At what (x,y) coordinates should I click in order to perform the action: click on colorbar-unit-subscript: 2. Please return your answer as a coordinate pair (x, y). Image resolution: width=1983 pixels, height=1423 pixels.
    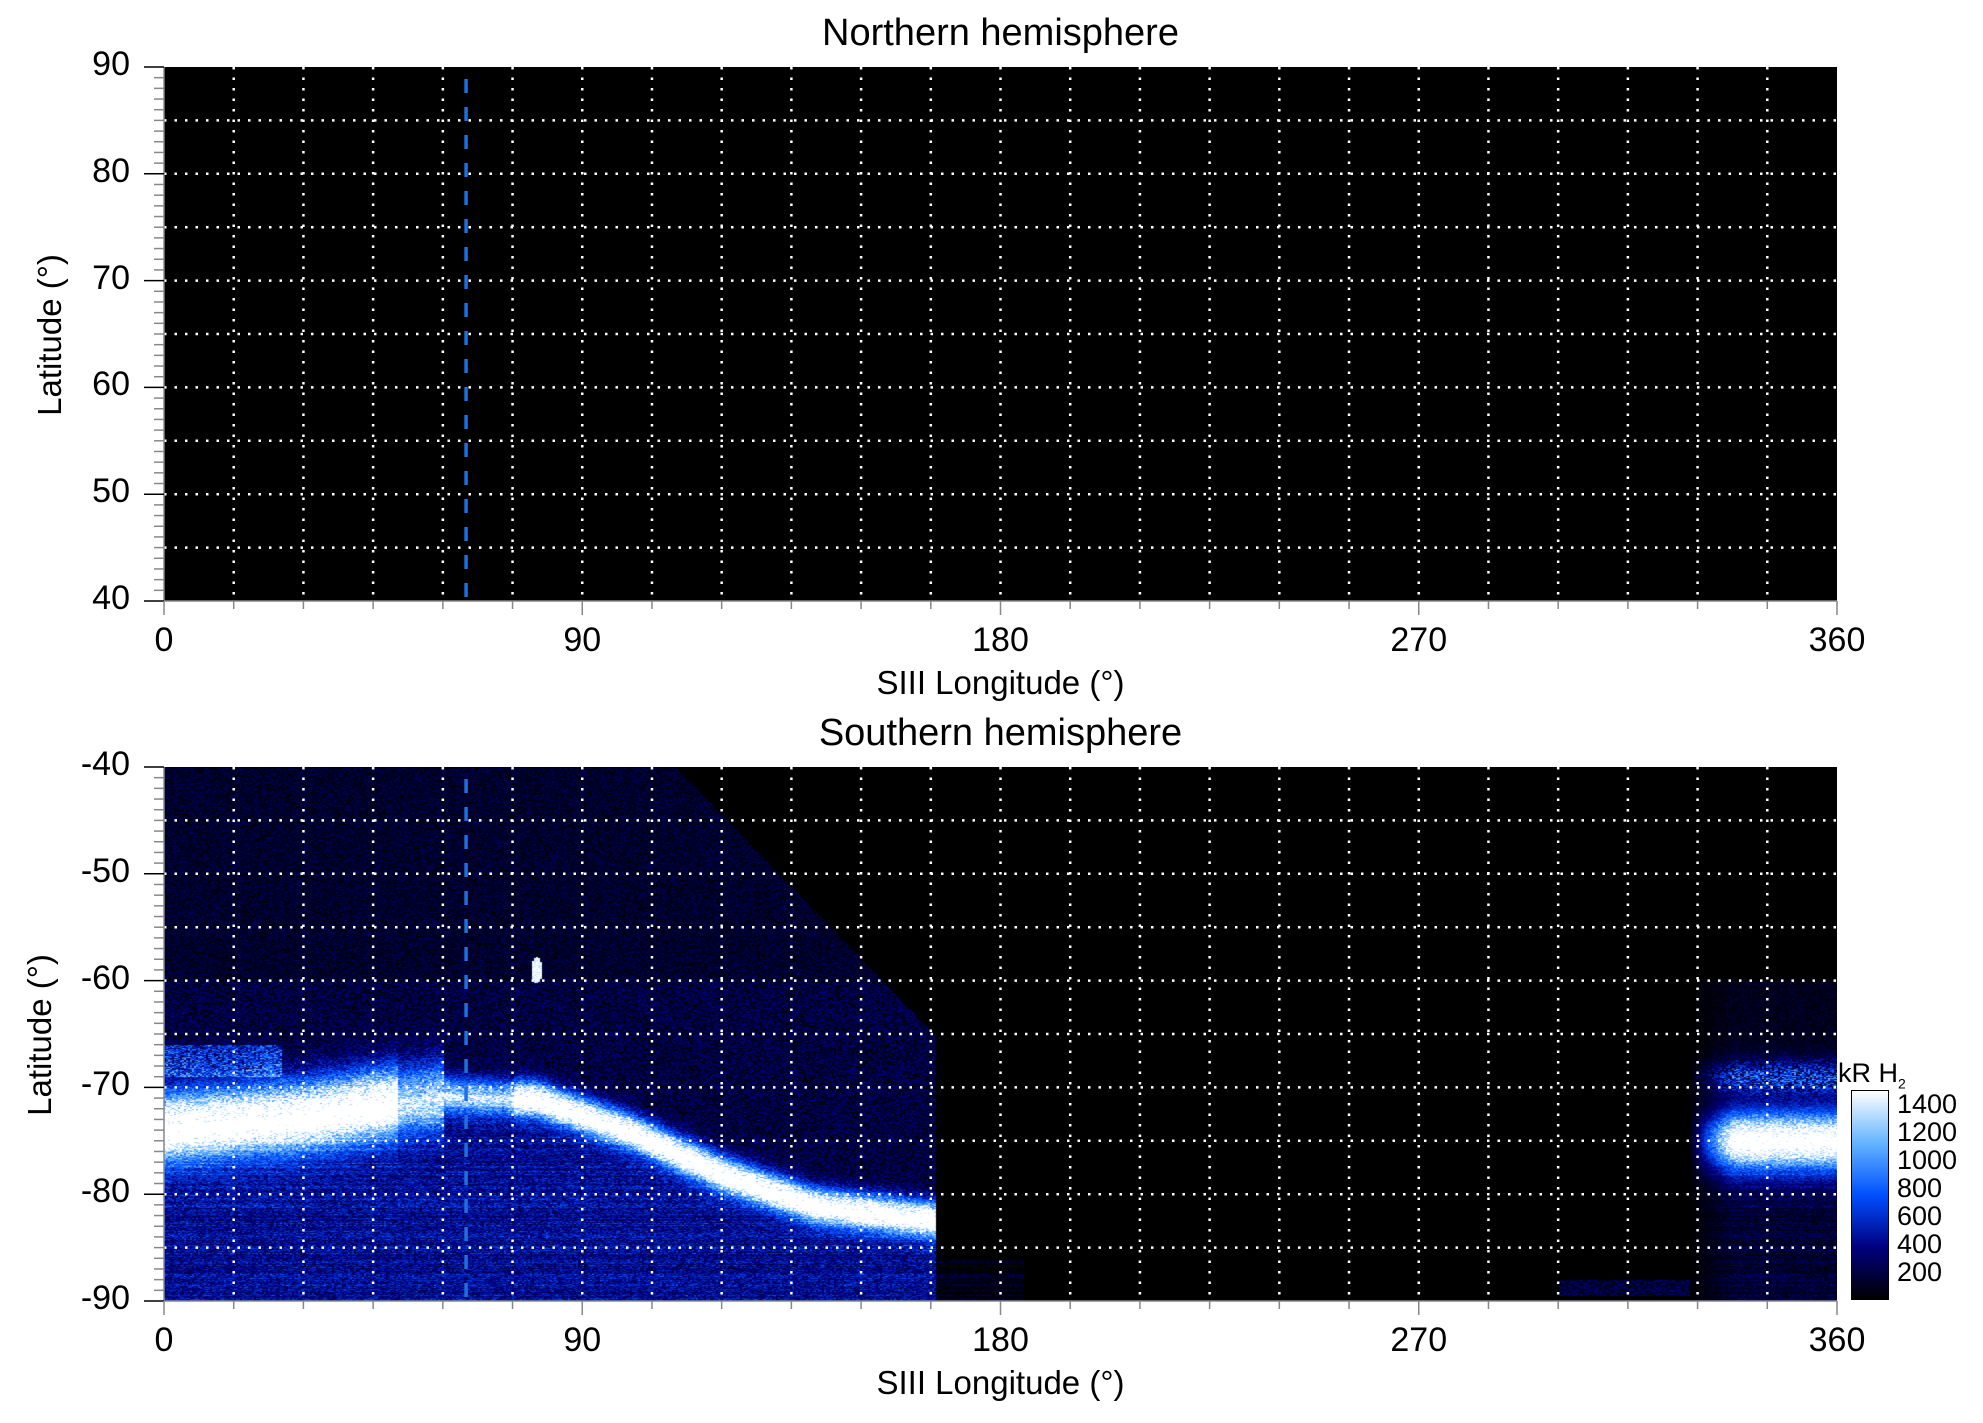
    Looking at the image, I should click on (1902, 1083).